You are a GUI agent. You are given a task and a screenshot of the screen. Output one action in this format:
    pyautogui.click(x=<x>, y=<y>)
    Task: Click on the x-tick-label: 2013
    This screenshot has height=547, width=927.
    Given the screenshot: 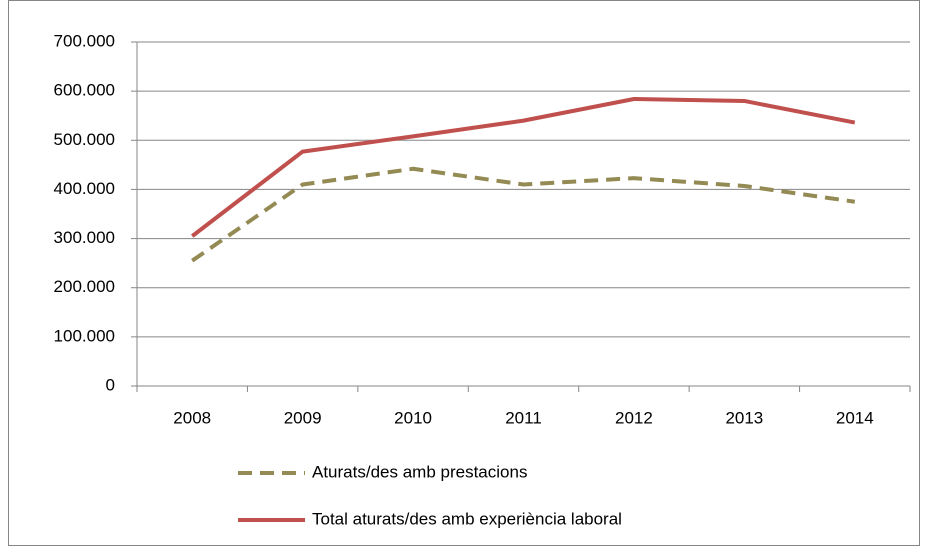 What is the action you would take?
    pyautogui.click(x=744, y=417)
    